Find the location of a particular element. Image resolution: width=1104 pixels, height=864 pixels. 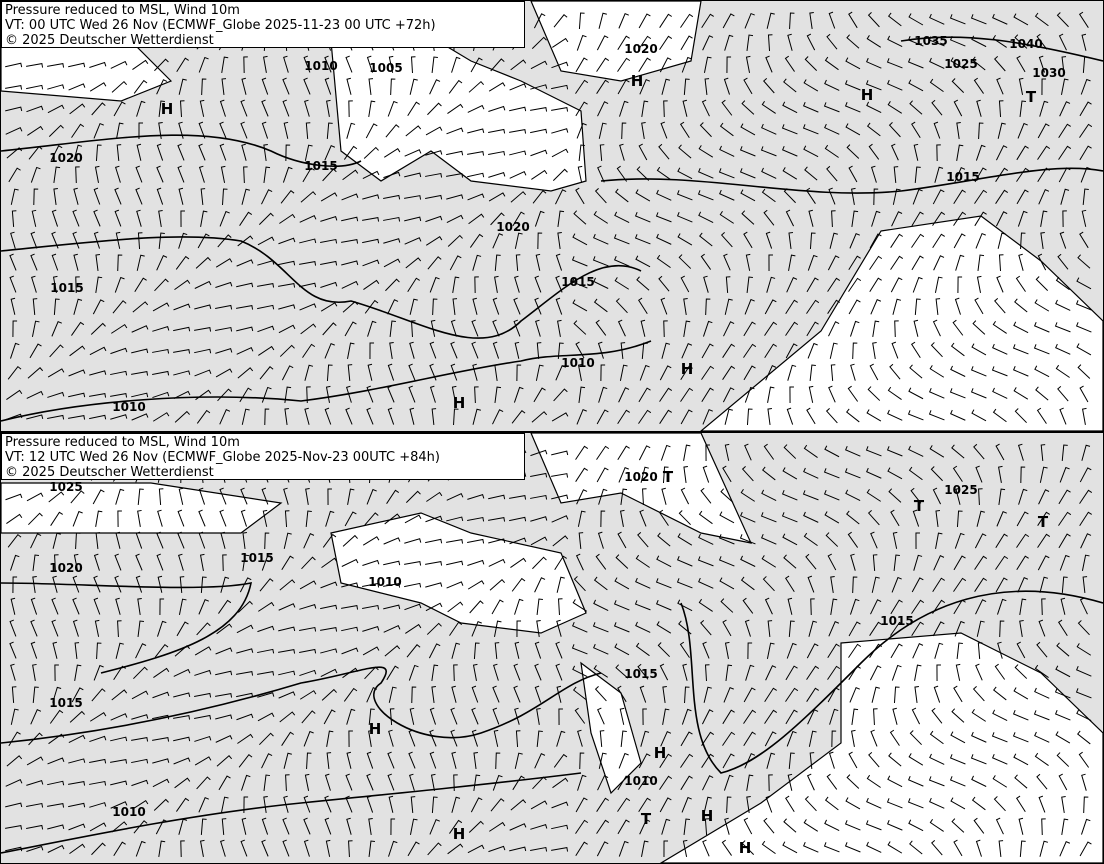

low-pressure-marker: T is located at coordinates (646, 819).